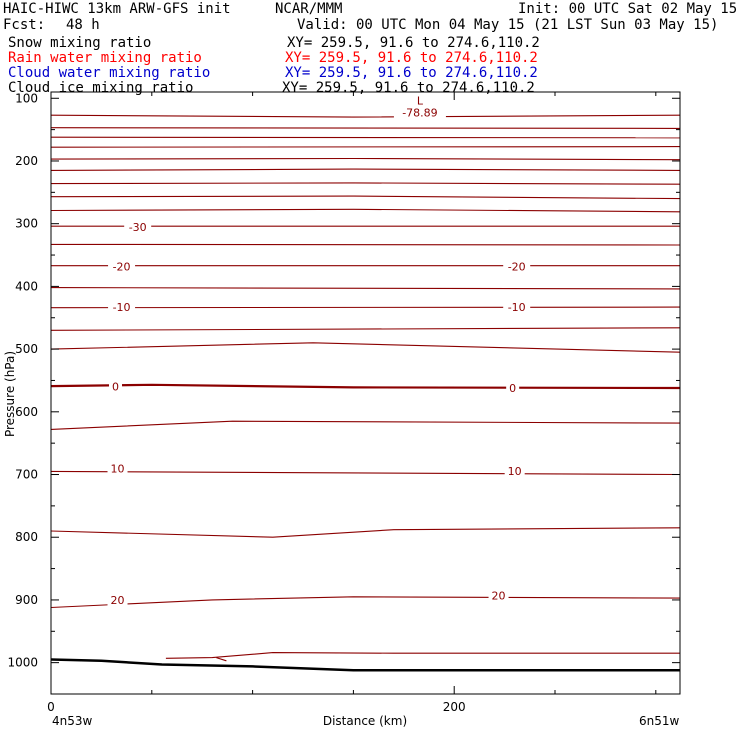 This screenshot has width=740, height=740. Describe the element at coordinates (10, 394) in the screenshot. I see `y-axis-label: Pressure (hPa)` at that location.